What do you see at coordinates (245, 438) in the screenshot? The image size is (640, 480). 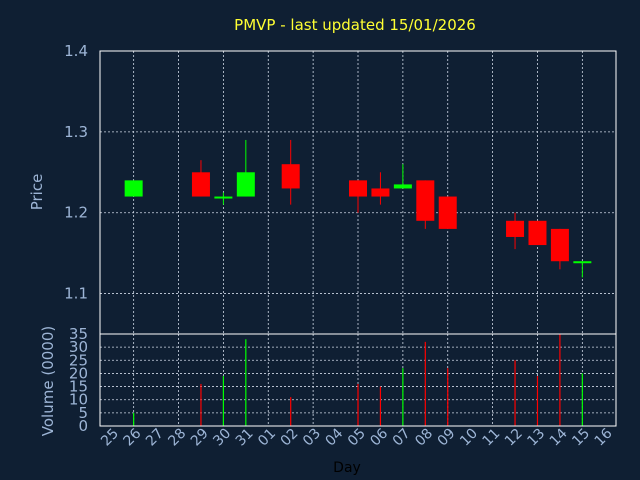 I see `x-tick-label: 31` at bounding box center [245, 438].